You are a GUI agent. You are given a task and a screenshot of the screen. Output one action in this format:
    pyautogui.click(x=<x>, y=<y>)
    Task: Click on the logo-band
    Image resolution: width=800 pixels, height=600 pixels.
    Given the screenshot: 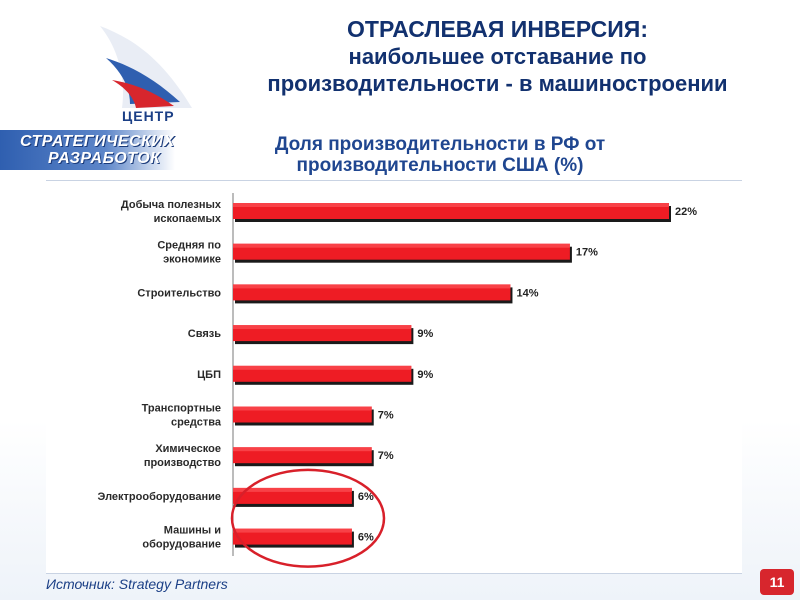 What is the action you would take?
    pyautogui.click(x=87, y=150)
    